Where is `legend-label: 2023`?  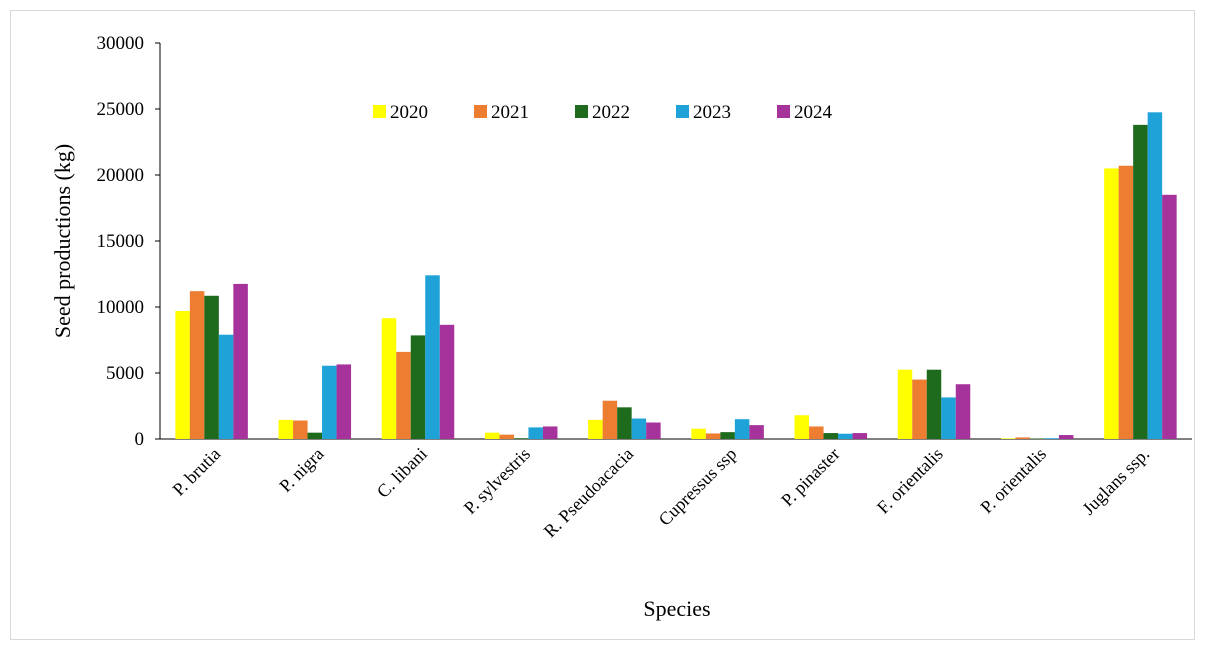
legend-label: 2023 is located at coordinates (712, 112).